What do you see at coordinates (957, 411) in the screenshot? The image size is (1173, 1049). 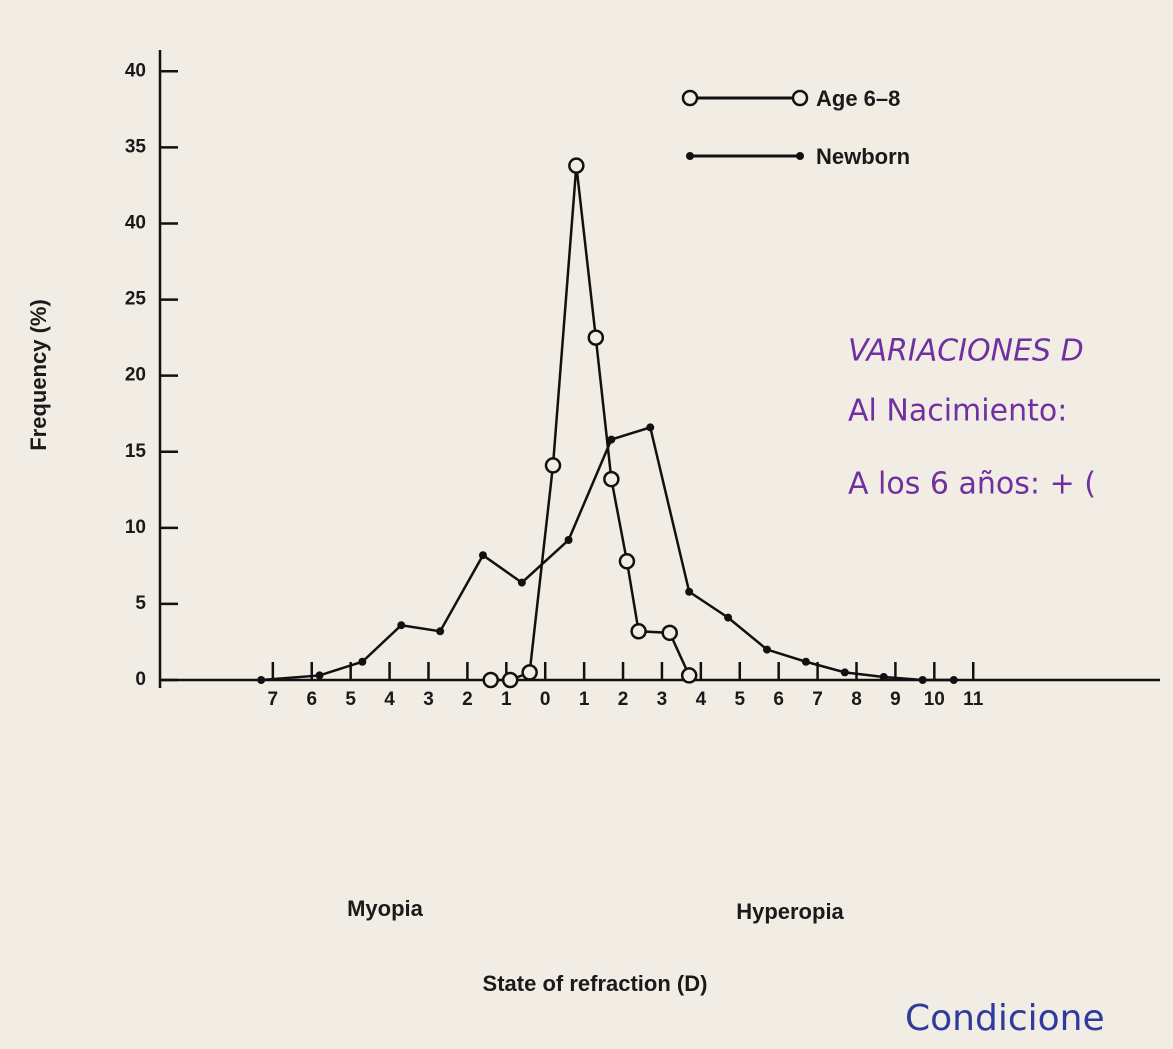 I see `slide-text: Al Nacimiento:` at bounding box center [957, 411].